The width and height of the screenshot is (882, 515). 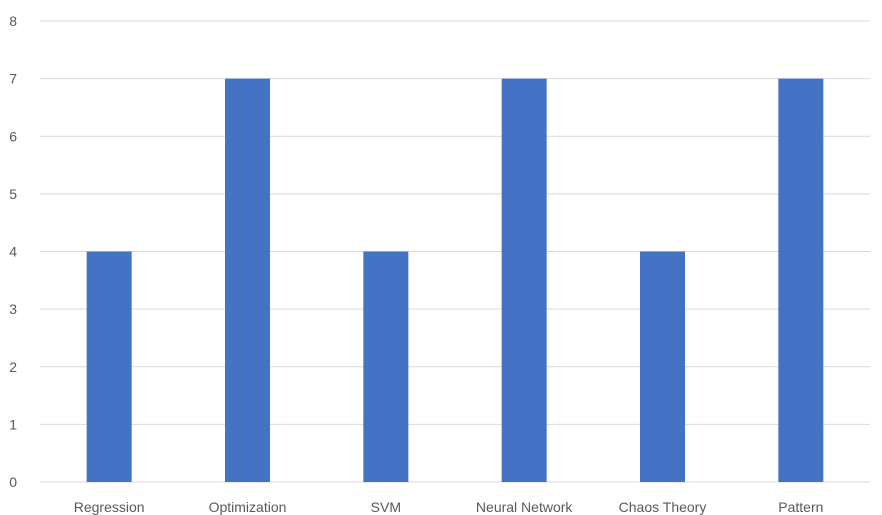 I want to click on x-category-label-svm: SVM, so click(x=386, y=507).